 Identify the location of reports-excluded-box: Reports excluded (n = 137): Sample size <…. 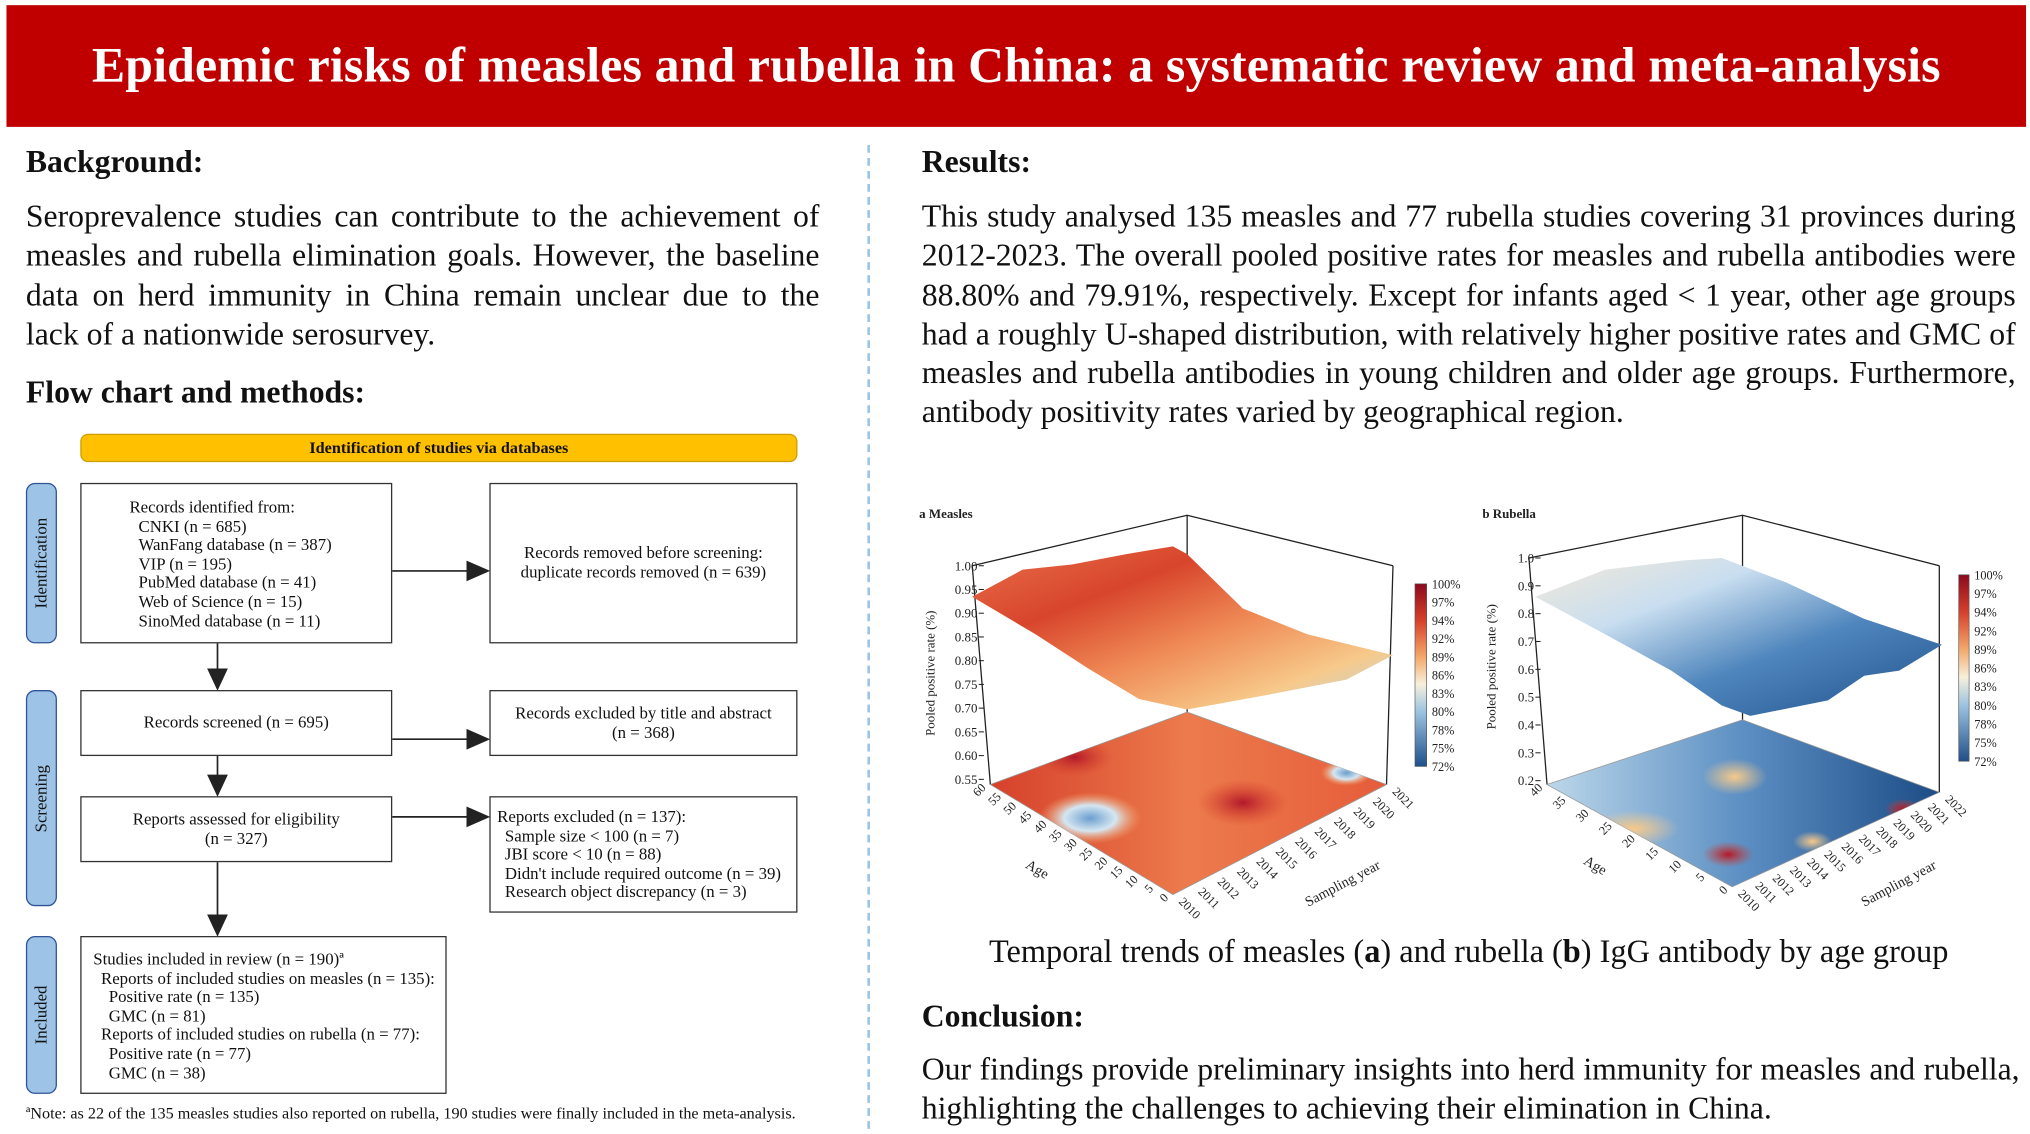
(643, 854).